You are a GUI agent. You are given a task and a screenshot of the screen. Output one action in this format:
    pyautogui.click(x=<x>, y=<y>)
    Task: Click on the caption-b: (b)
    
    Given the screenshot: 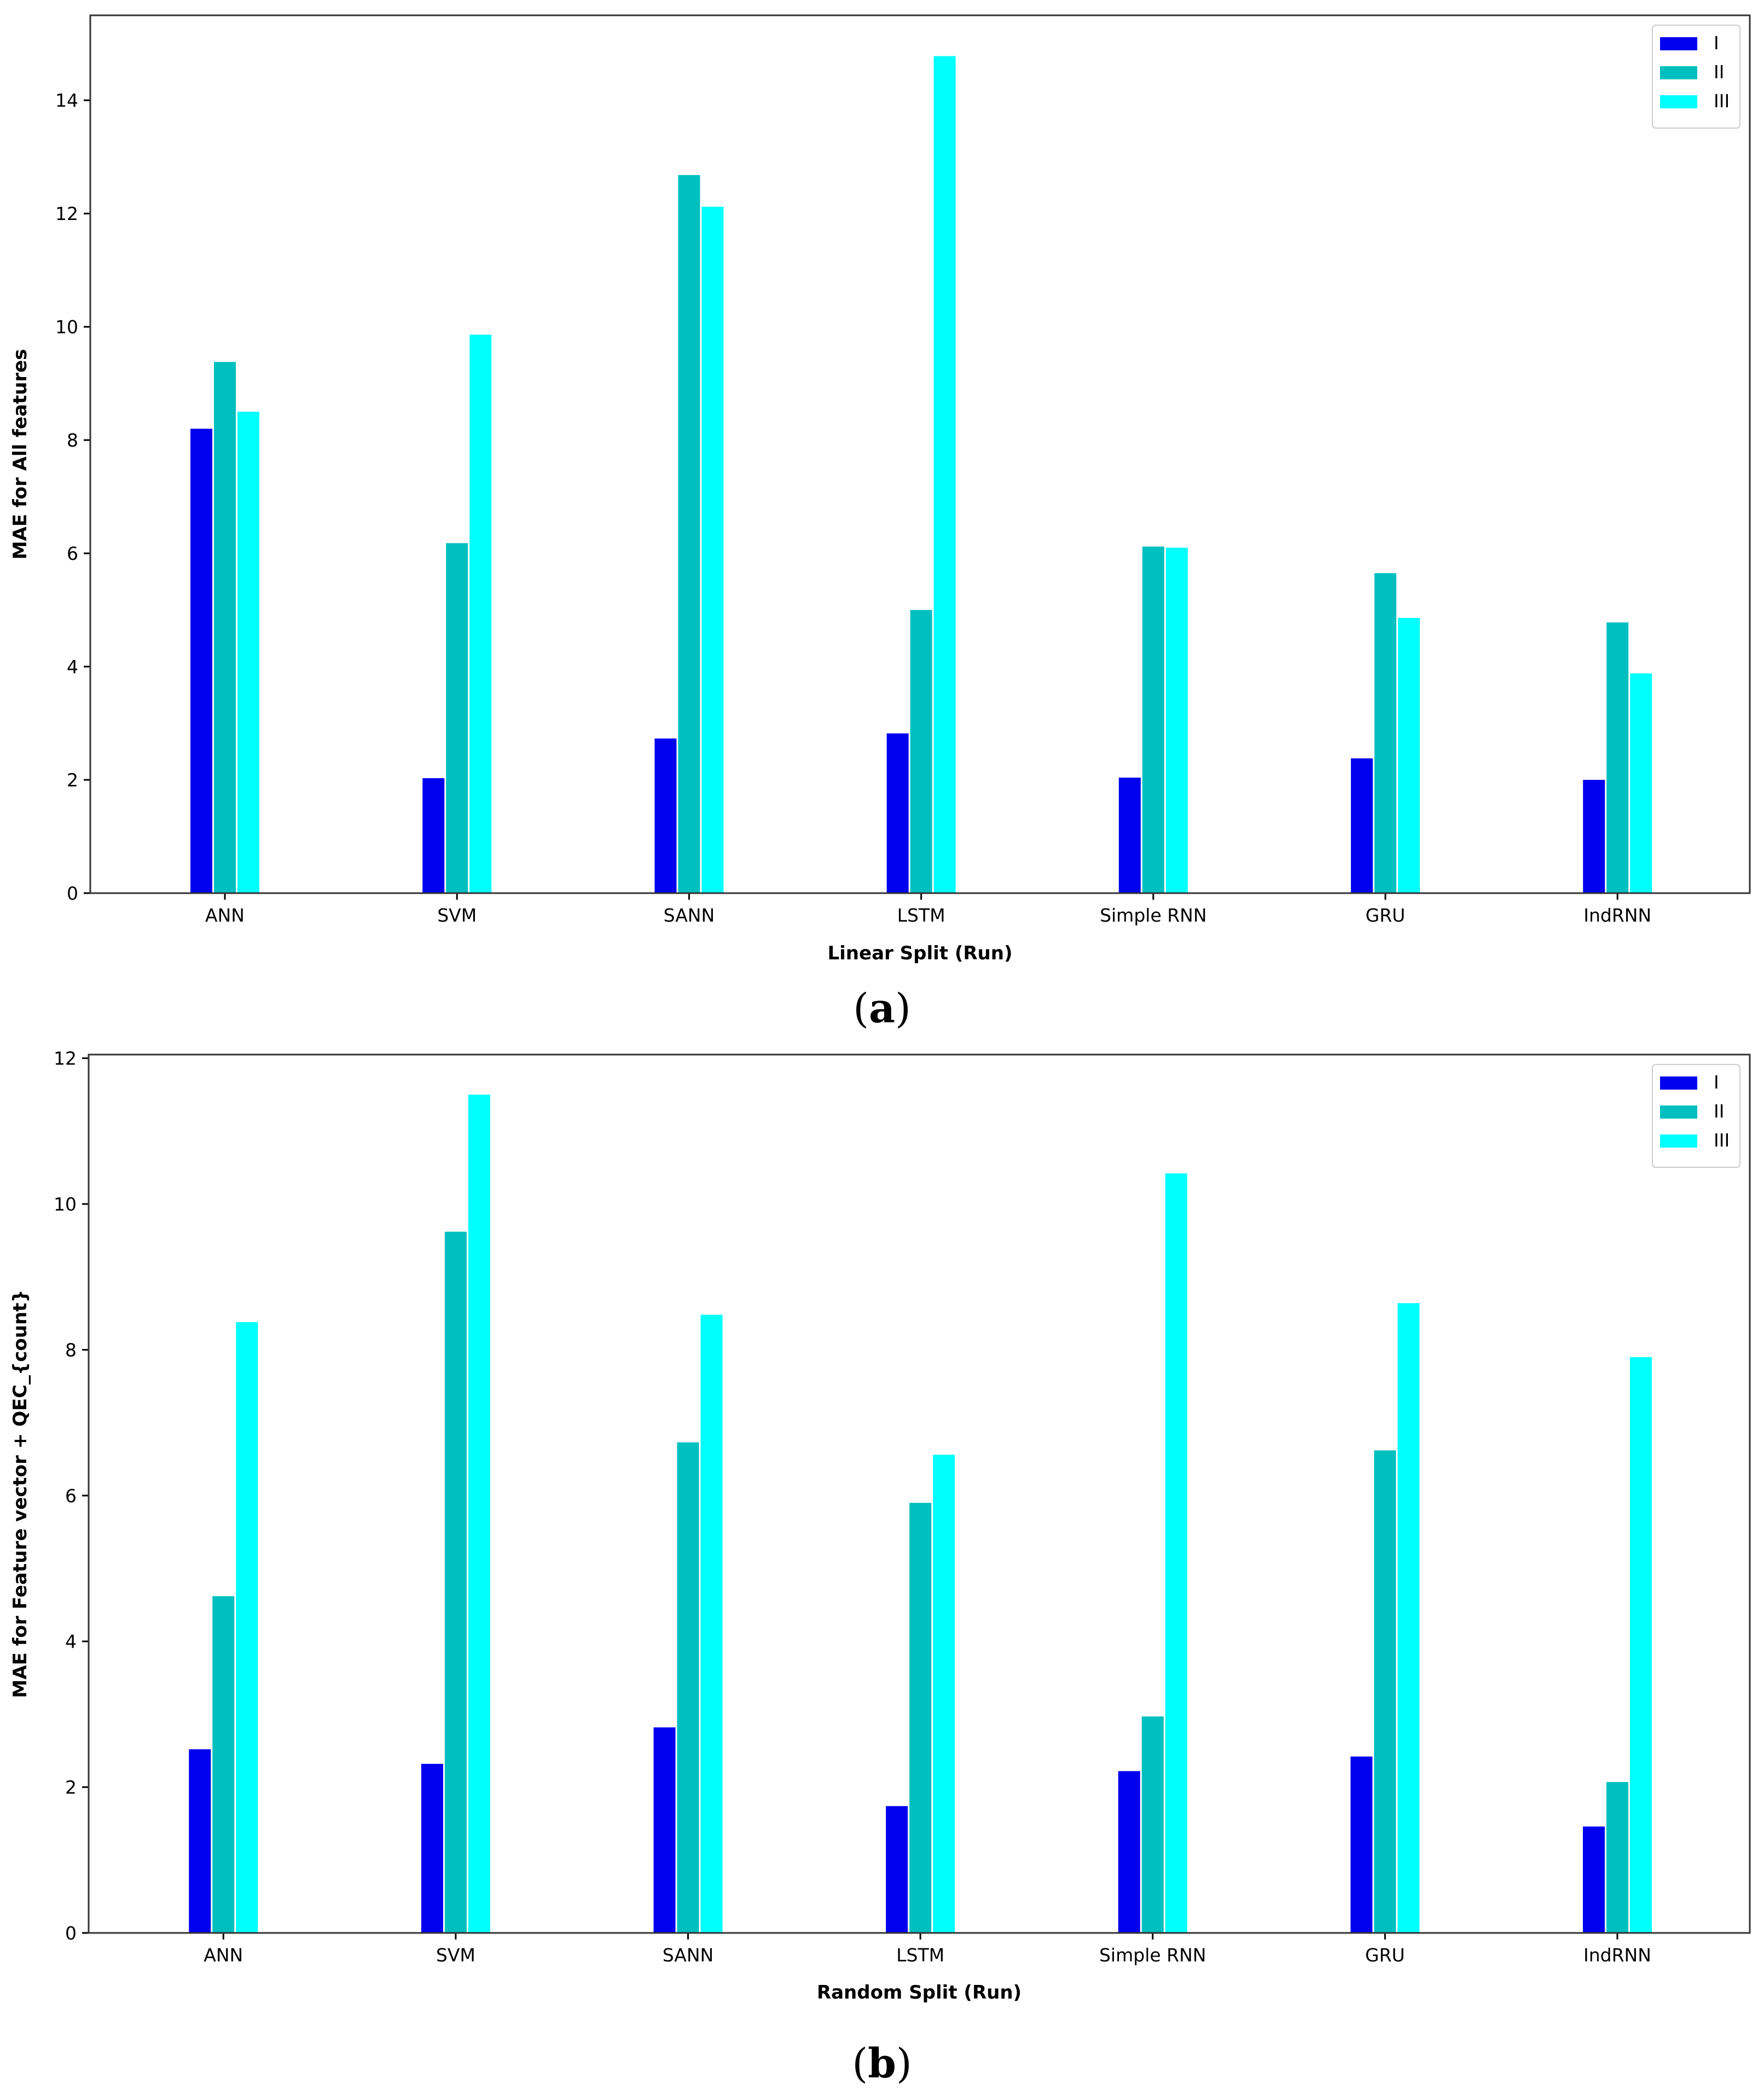 What is the action you would take?
    pyautogui.click(x=882, y=2063)
    